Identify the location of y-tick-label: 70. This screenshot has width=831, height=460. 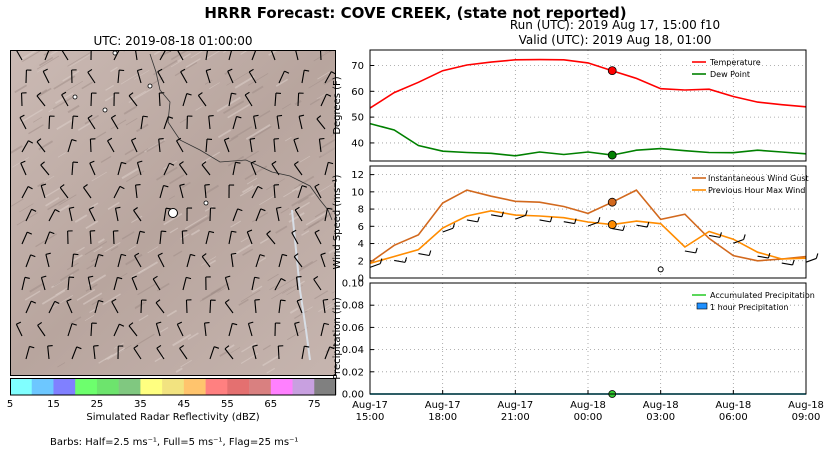
(357, 66).